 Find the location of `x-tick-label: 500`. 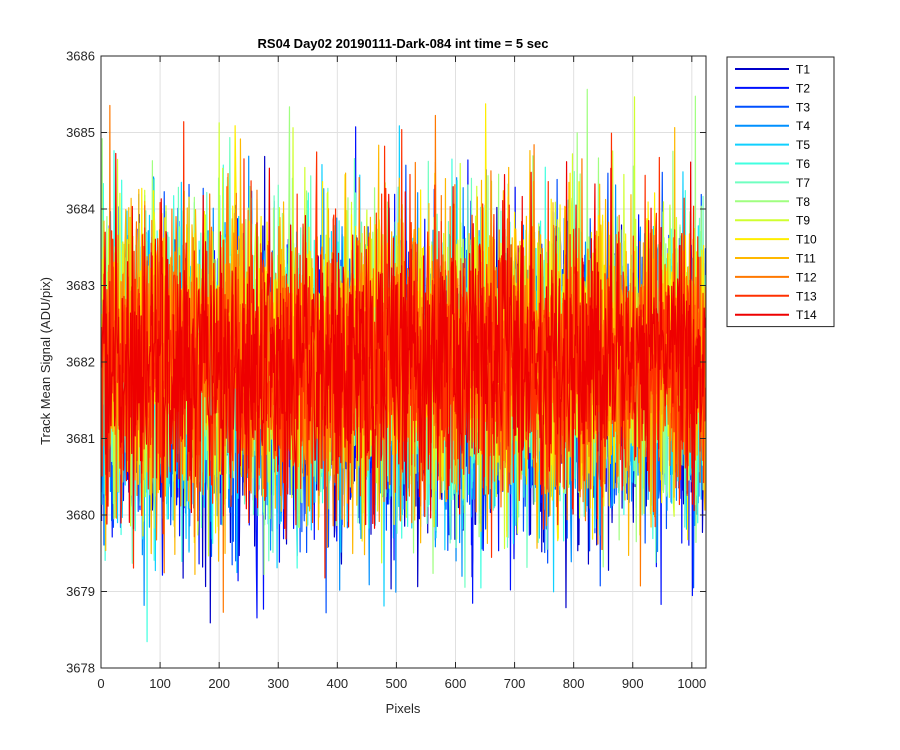

x-tick-label: 500 is located at coordinates (397, 683).